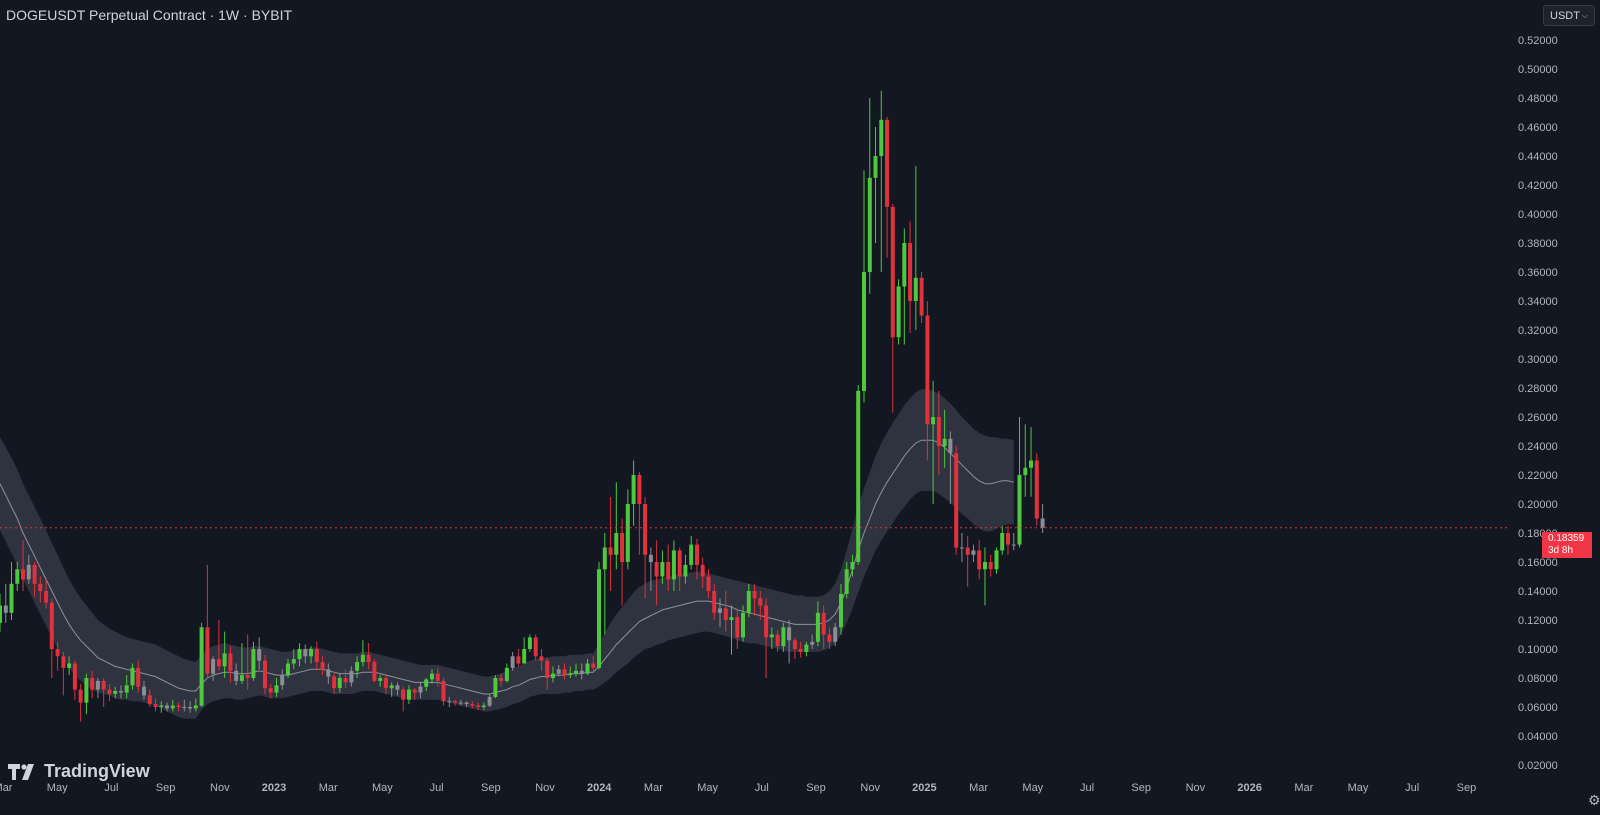  Describe the element at coordinates (1594, 800) in the screenshot. I see `gear-icon: ⚙` at that location.